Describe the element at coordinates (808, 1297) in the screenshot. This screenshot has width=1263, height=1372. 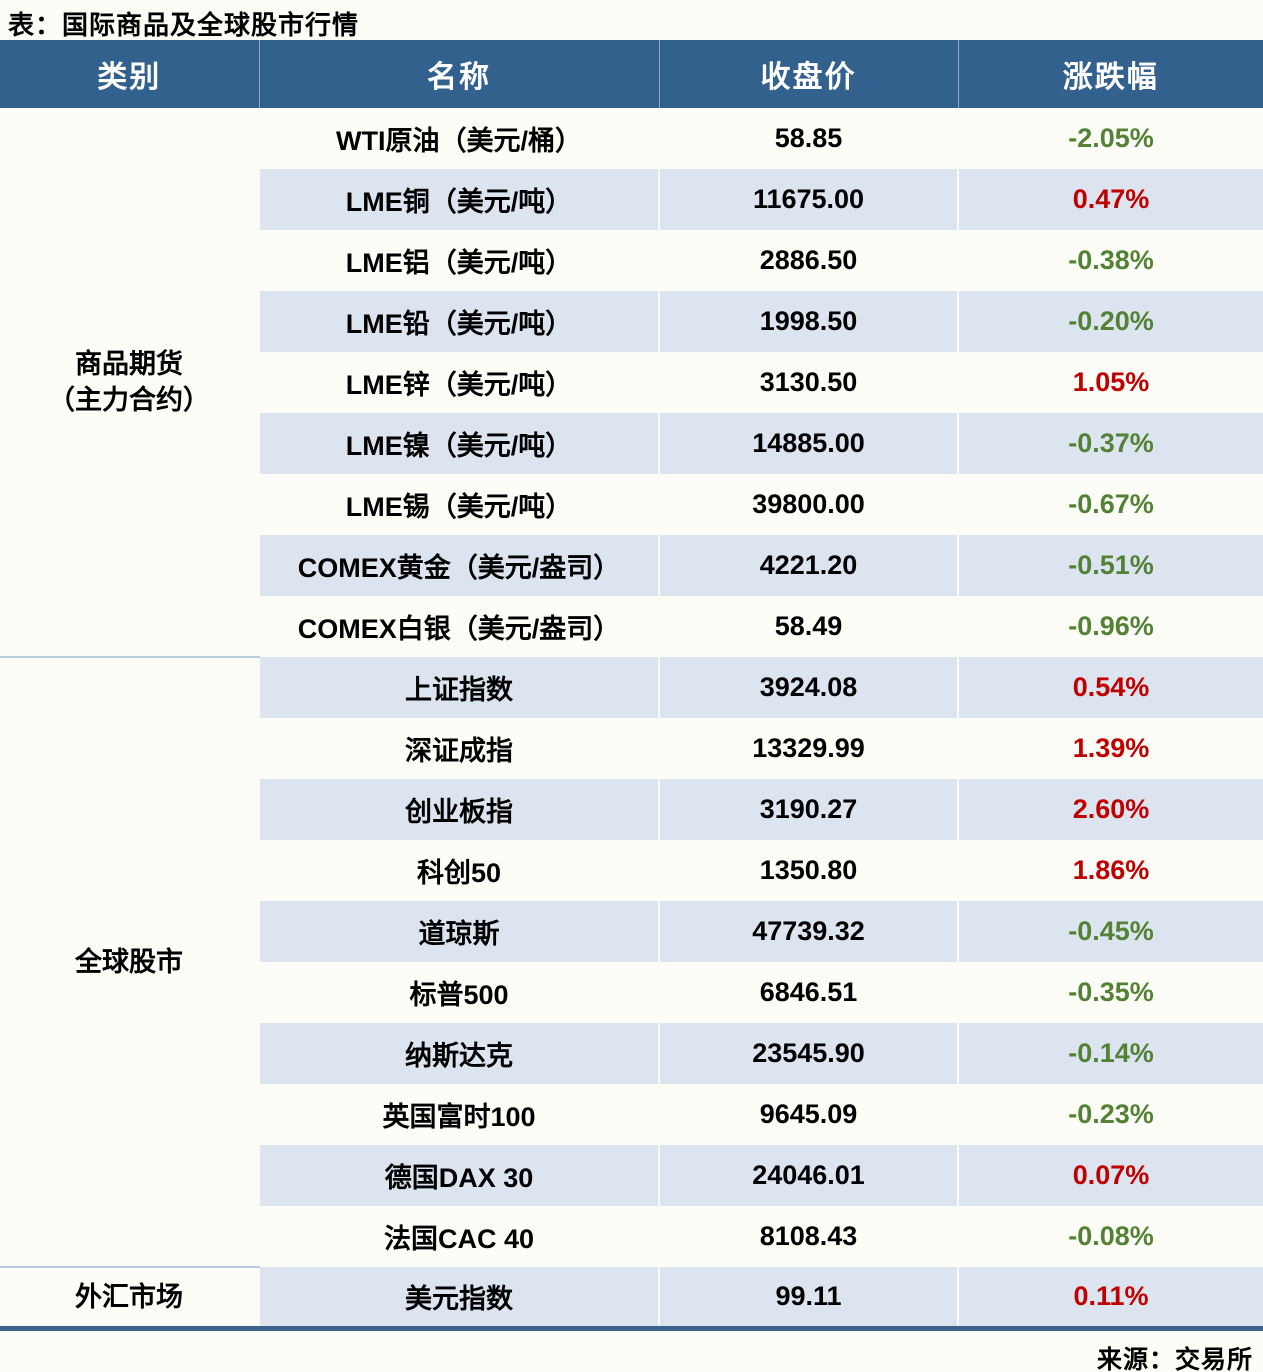
I see `closing-price: 99.11` at that location.